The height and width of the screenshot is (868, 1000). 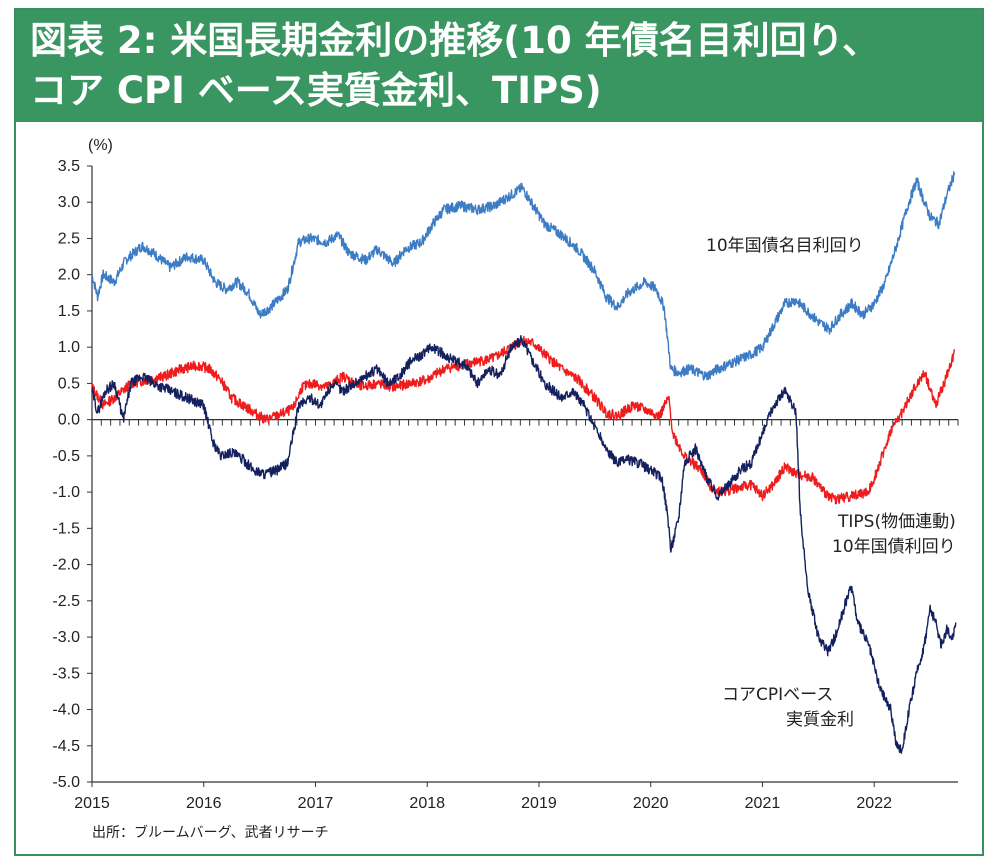 I want to click on y-tick-label: -3.5, so click(x=66, y=673).